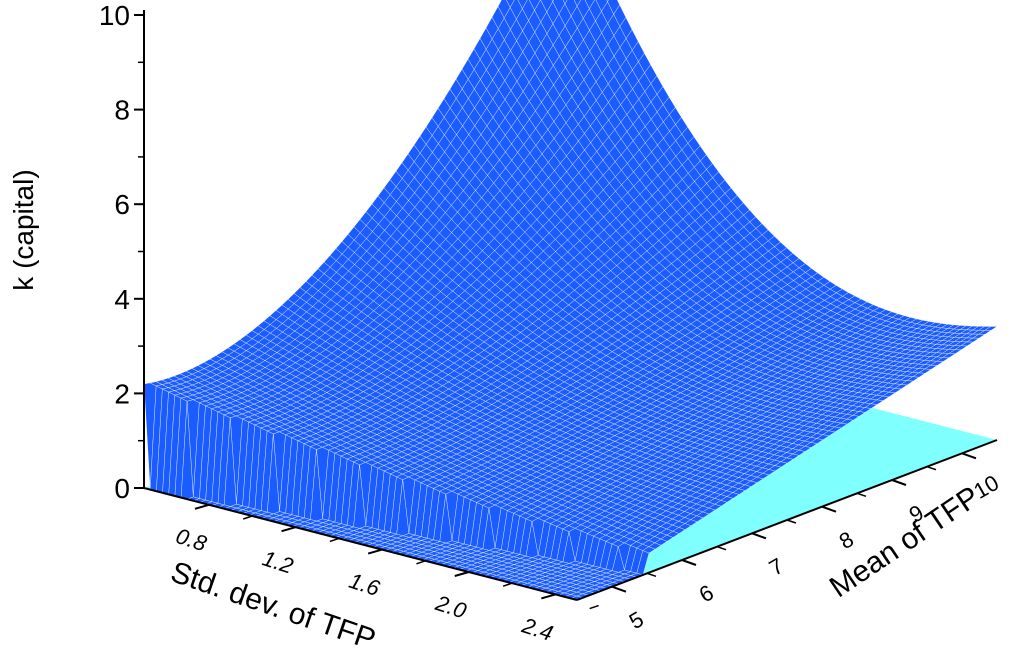 The height and width of the screenshot is (656, 1033). Describe the element at coordinates (23, 229) in the screenshot. I see `z-axis-title: k (capital)` at that location.